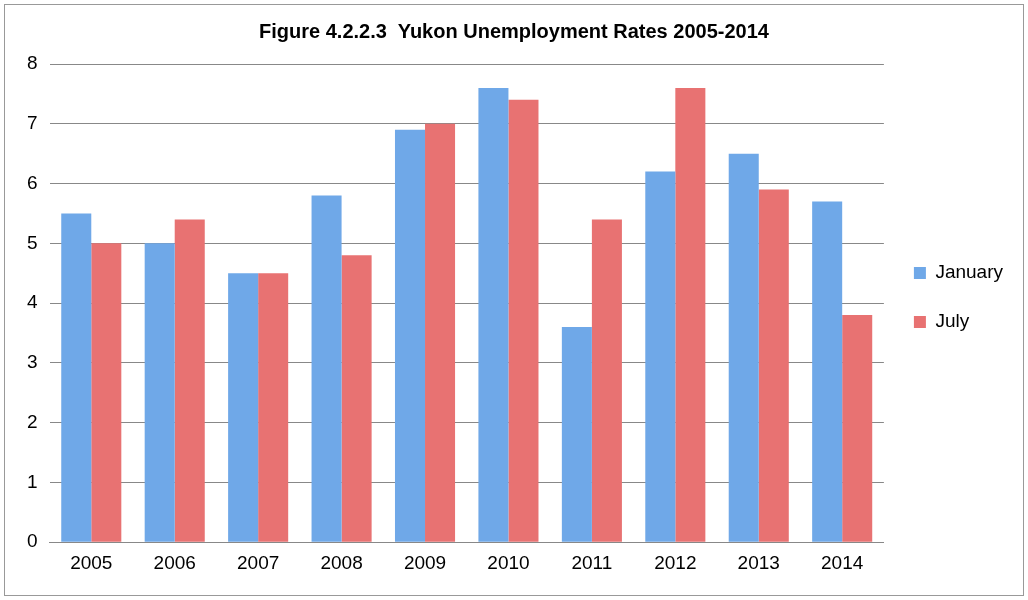 The image size is (1028, 600). Describe the element at coordinates (425, 562) in the screenshot. I see `x-tick-label: 2009` at that location.